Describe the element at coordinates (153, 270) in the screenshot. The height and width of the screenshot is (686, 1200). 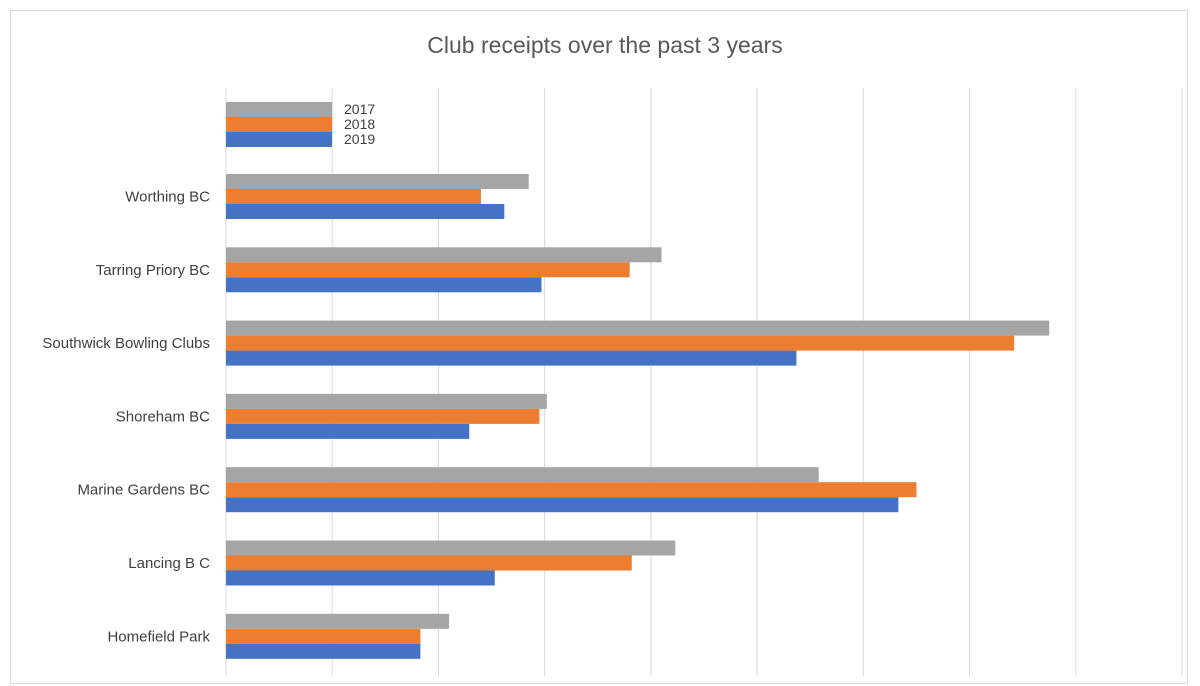
I see `category-label: Tarring Priory BC` at that location.